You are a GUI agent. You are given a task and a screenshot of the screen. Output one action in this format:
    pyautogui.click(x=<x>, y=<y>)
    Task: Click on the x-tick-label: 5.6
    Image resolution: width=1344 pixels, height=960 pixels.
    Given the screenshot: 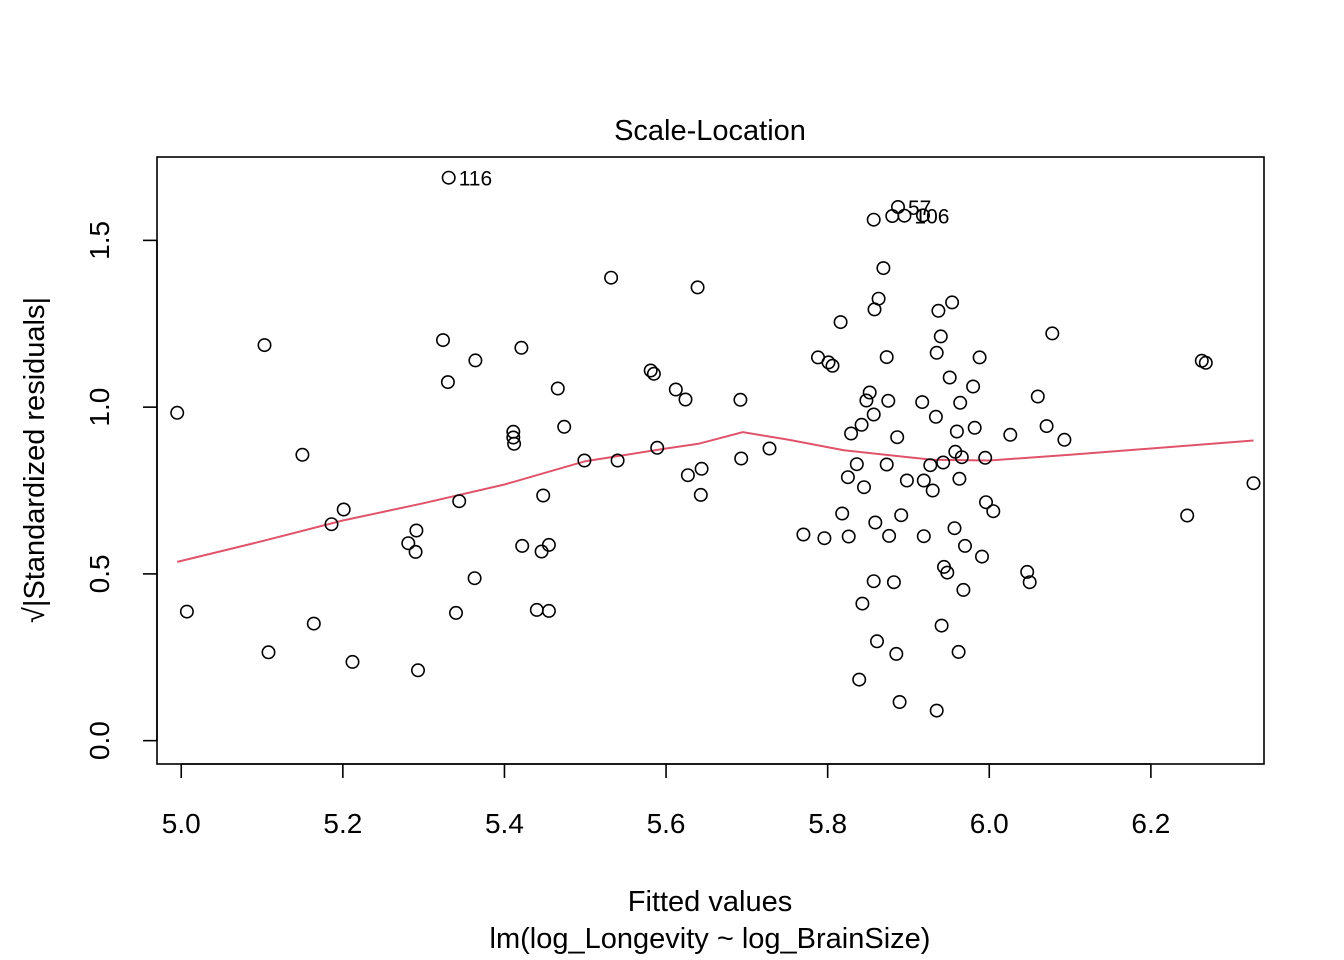 What is the action you would take?
    pyautogui.click(x=666, y=823)
    